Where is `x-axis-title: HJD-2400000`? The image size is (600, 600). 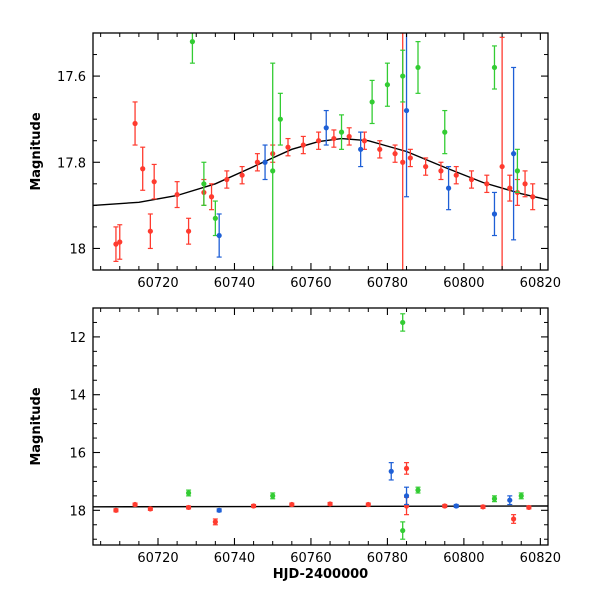 x-axis-title: HJD-2400000 is located at coordinates (320, 574).